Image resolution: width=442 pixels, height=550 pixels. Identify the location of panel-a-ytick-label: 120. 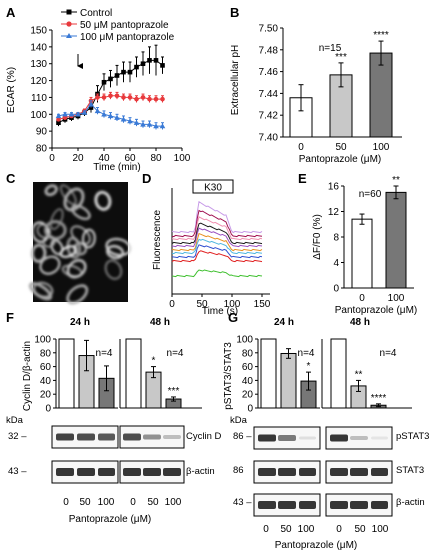
(38, 81).